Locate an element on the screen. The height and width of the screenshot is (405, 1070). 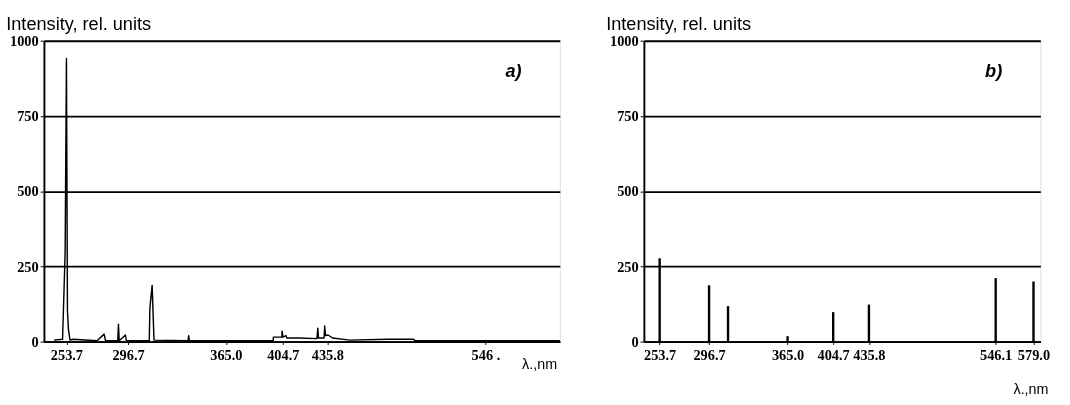
annotation: a) is located at coordinates (513, 71).